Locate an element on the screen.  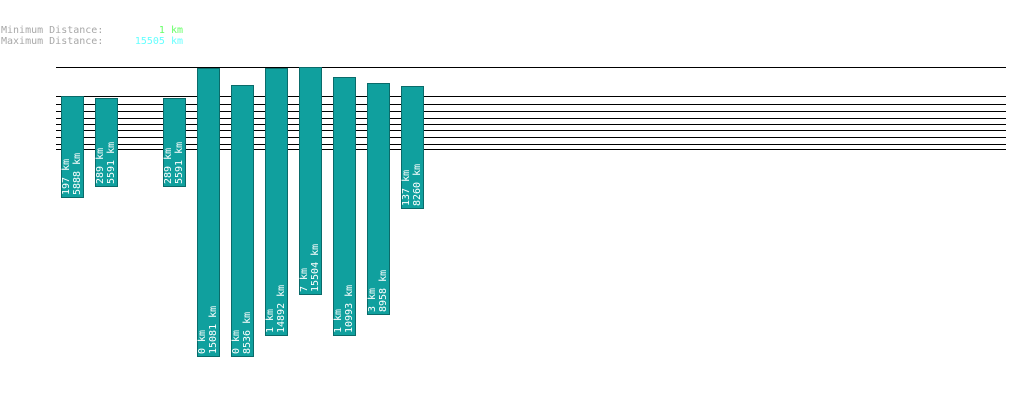
max-distance-row: Maximum Distance: 15505 km is located at coordinates (92, 41).